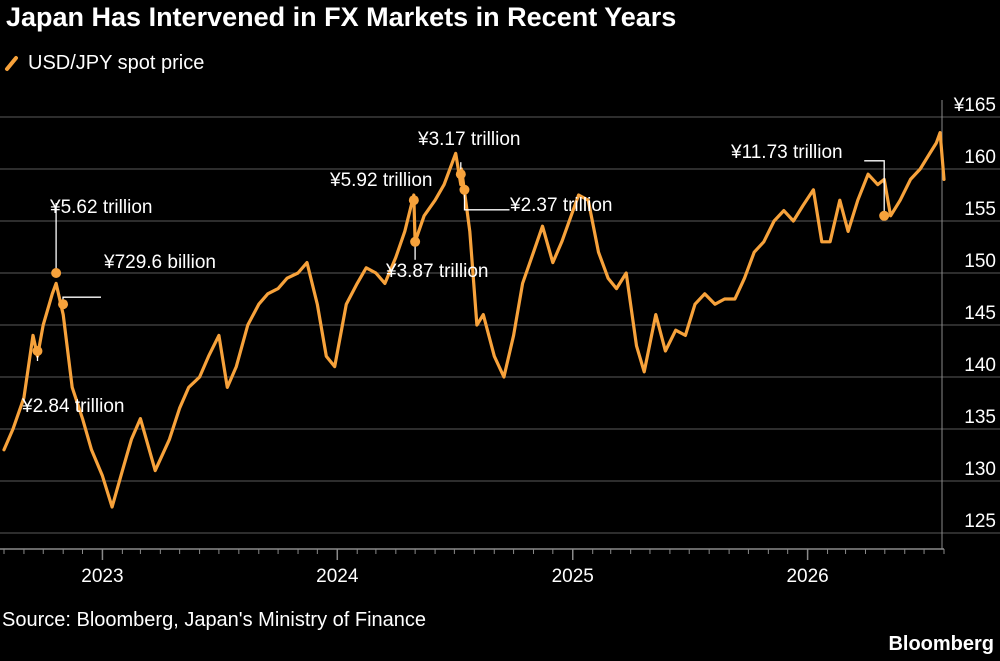  I want to click on chart-legend: USD/JPY spot price, so click(104, 63).